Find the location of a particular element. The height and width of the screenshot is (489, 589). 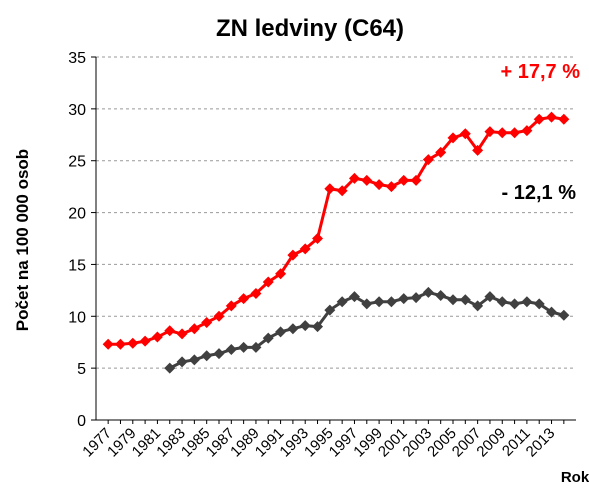

y-tick-label: 0 is located at coordinates (81, 421).